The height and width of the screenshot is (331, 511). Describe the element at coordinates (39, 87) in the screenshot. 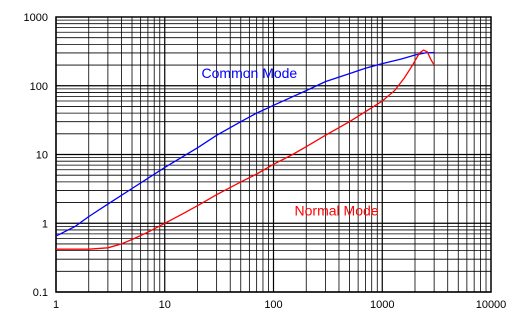

I see `y-tick-label: 100` at that location.